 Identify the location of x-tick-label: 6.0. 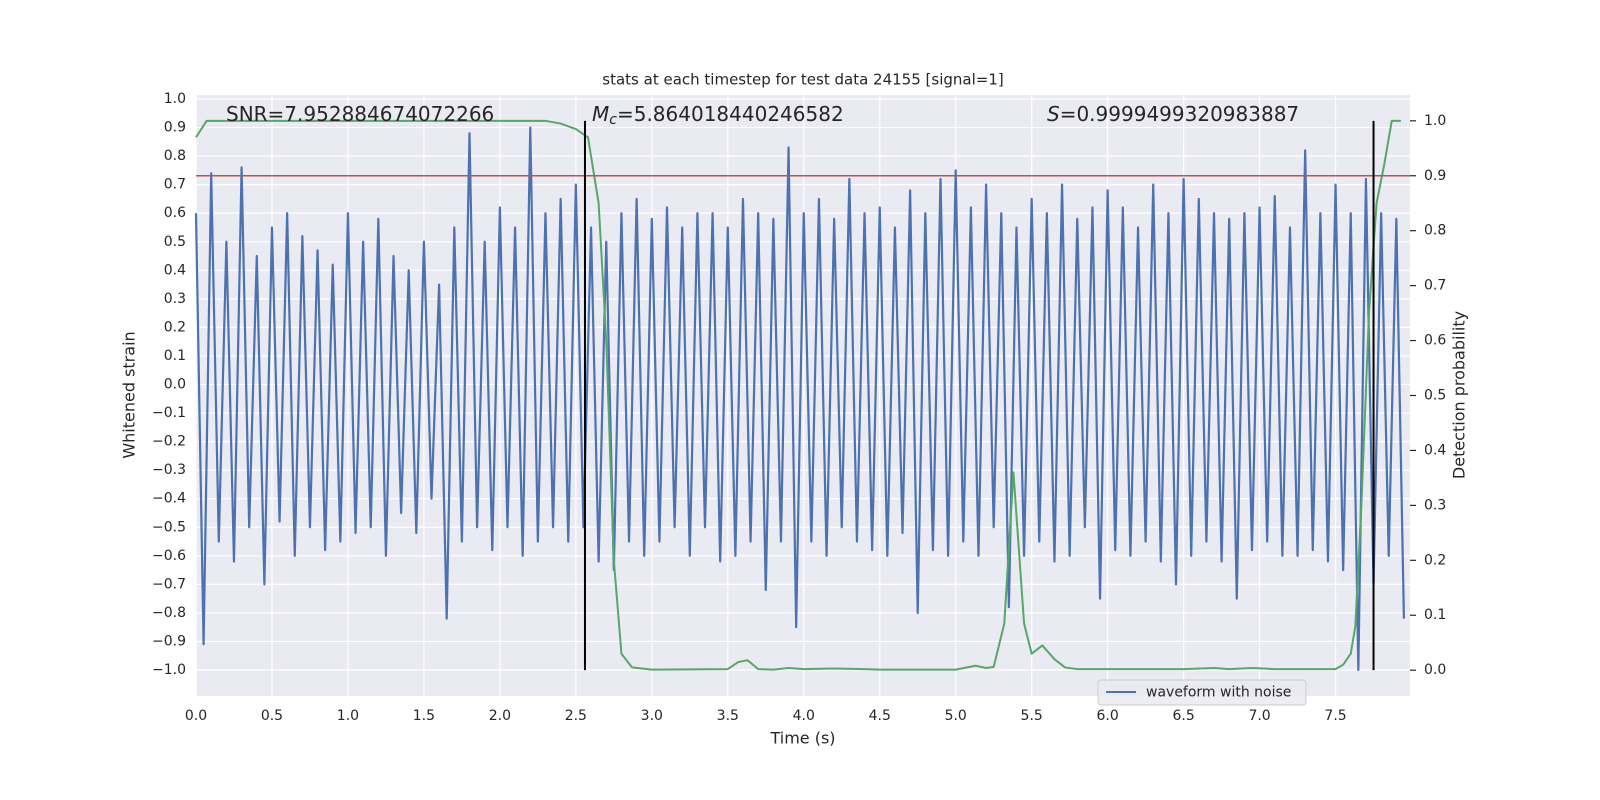
(1108, 716).